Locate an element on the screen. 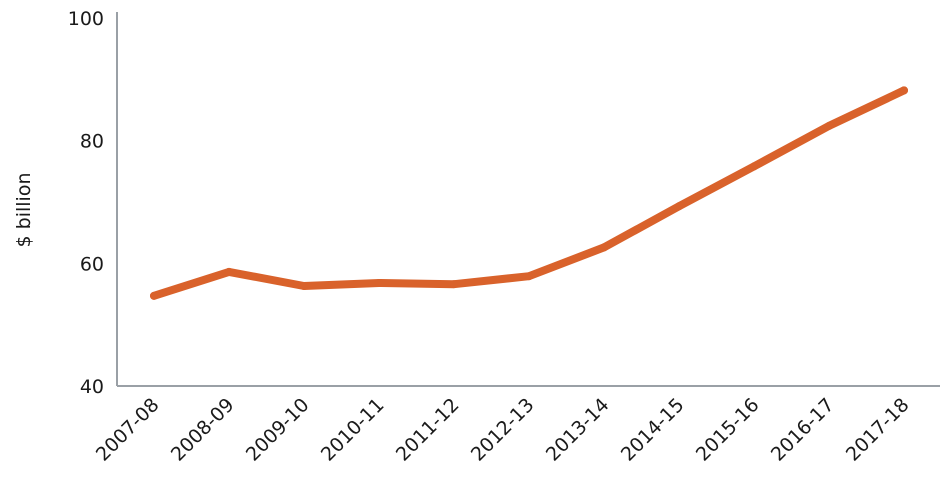 This screenshot has height=485, width=950. y-axis-title: $ billion is located at coordinates (24, 210).